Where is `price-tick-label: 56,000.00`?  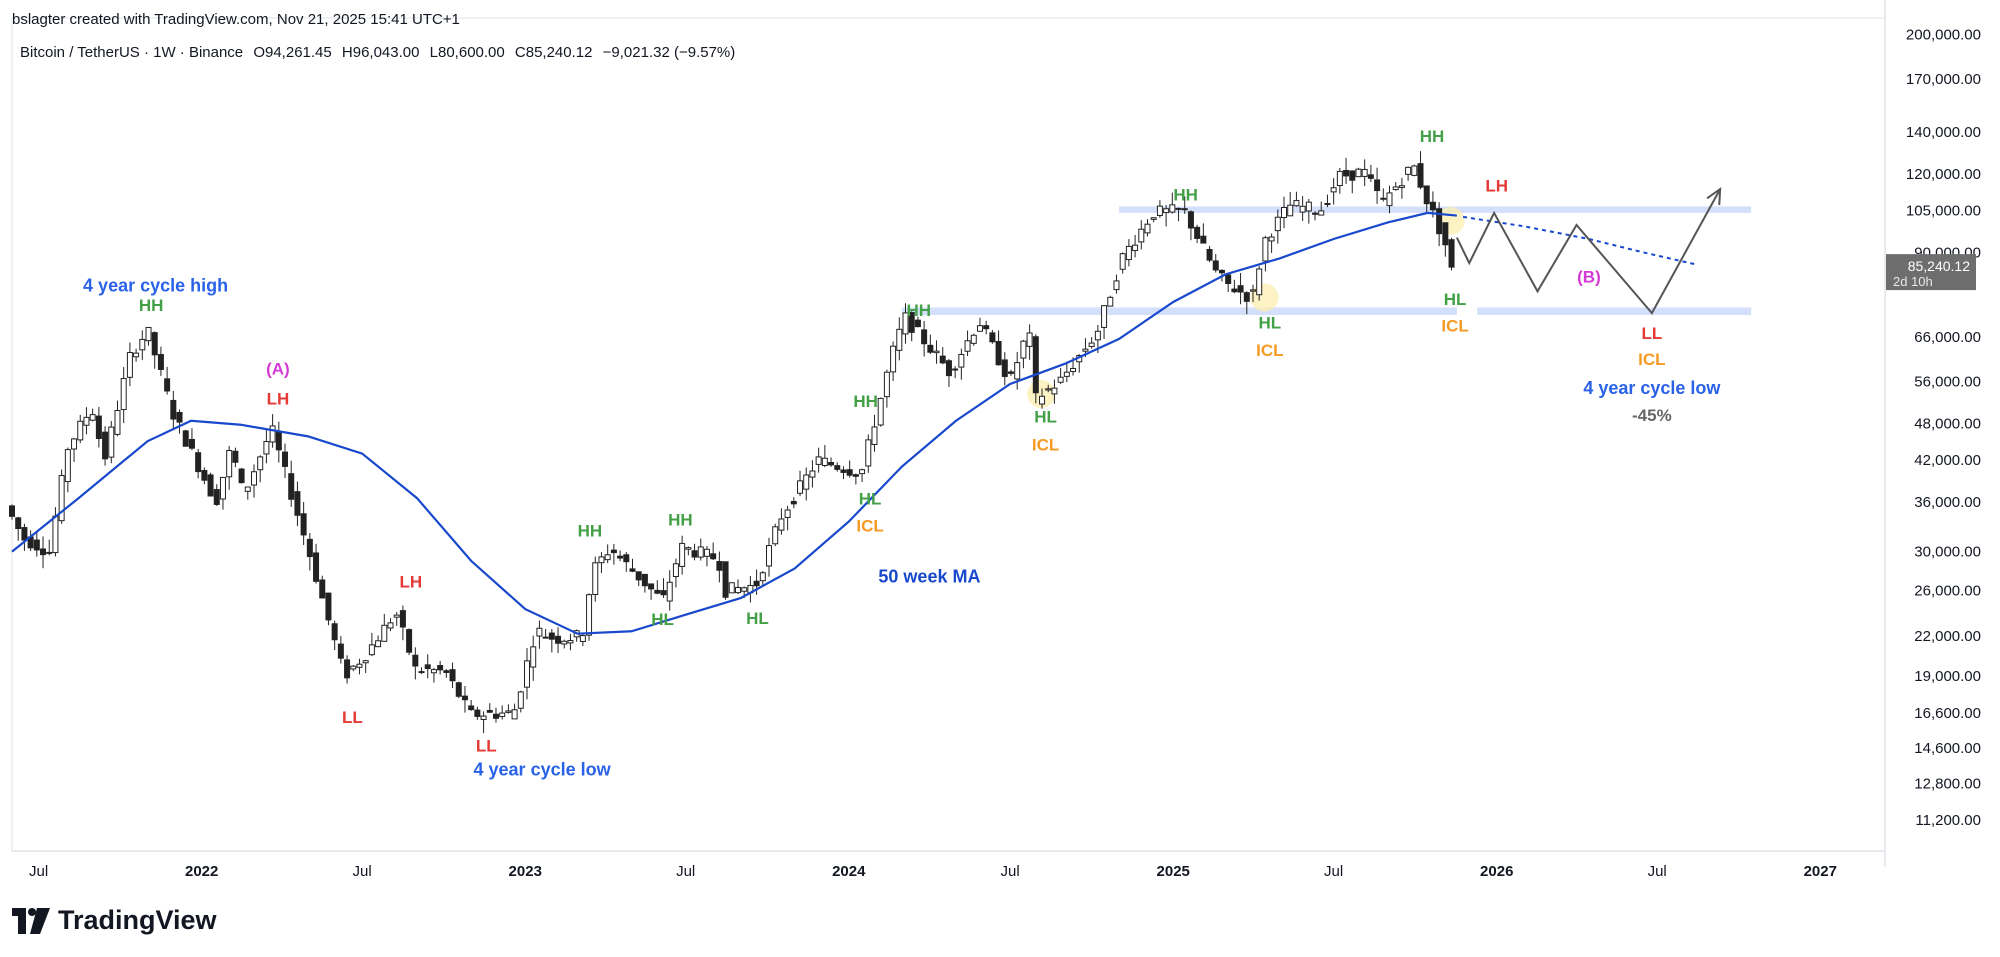 price-tick-label: 56,000.00 is located at coordinates (1947, 382).